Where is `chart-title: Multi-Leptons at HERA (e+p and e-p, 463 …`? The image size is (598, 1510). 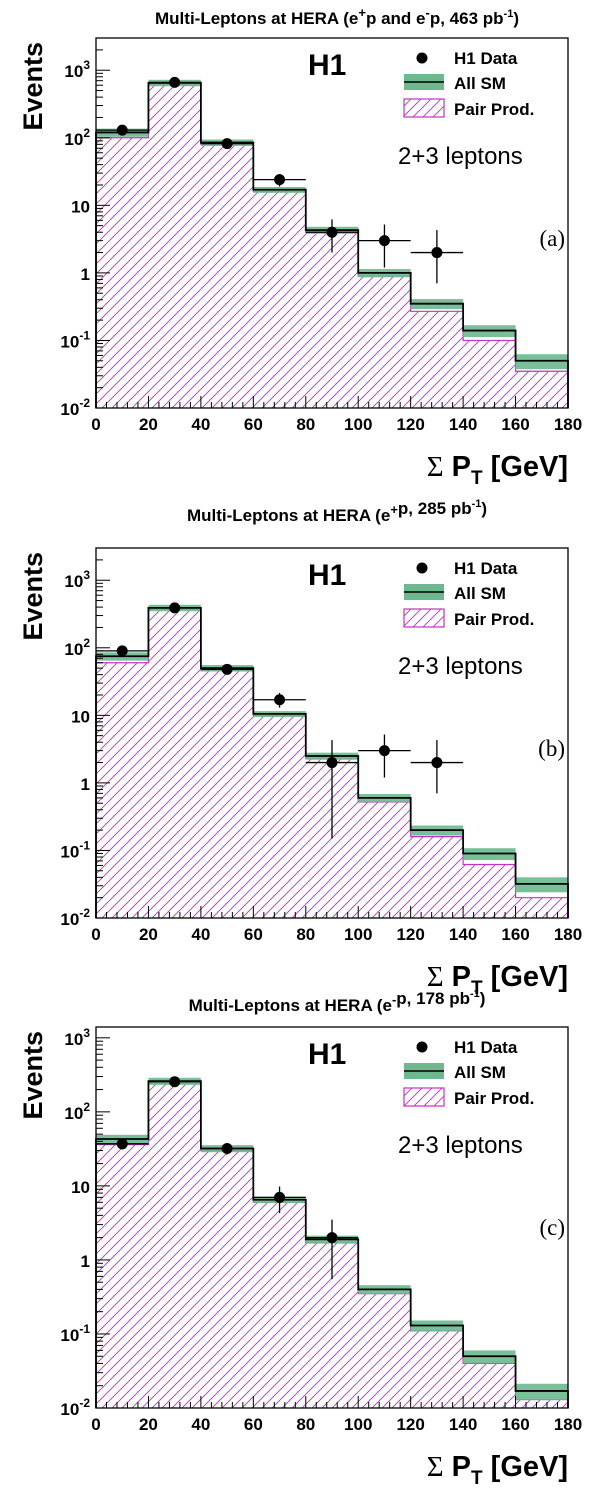 chart-title: Multi-Leptons at HERA (e+p and e-p, 463 … is located at coordinates (337, 16).